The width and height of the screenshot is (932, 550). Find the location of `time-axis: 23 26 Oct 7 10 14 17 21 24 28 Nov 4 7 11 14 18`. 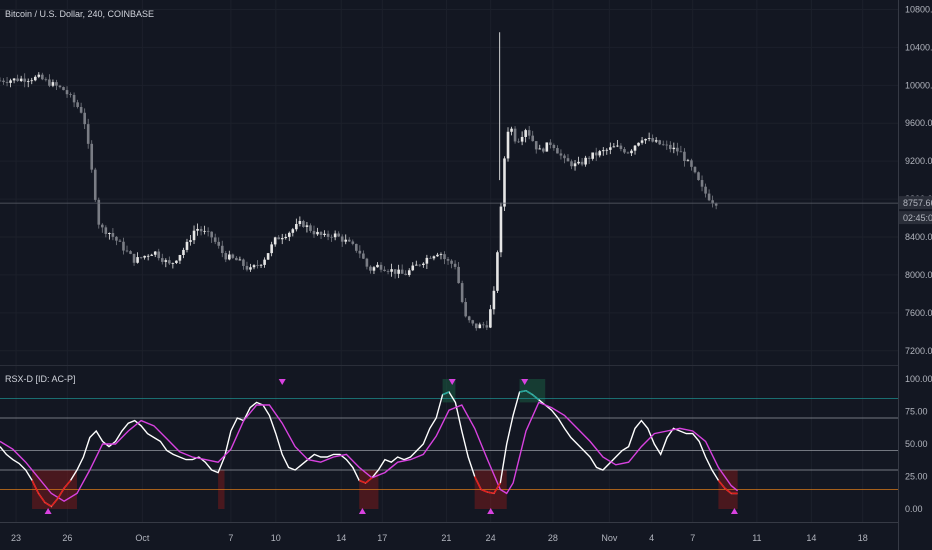

time-axis: 23 26 Oct 7 10 14 17 21 24 28 Nov 4 7 11 14 18 is located at coordinates (439, 538).